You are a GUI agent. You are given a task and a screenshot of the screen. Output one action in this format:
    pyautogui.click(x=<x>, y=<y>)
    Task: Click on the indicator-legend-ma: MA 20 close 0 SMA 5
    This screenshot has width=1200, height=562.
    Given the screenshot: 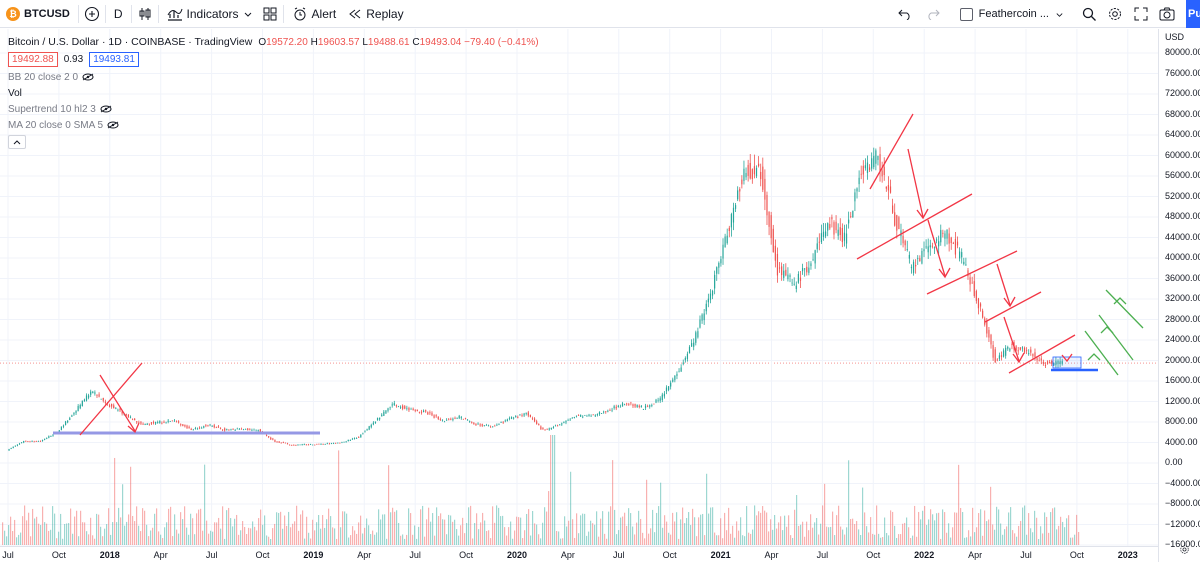 What is the action you would take?
    pyautogui.click(x=273, y=125)
    